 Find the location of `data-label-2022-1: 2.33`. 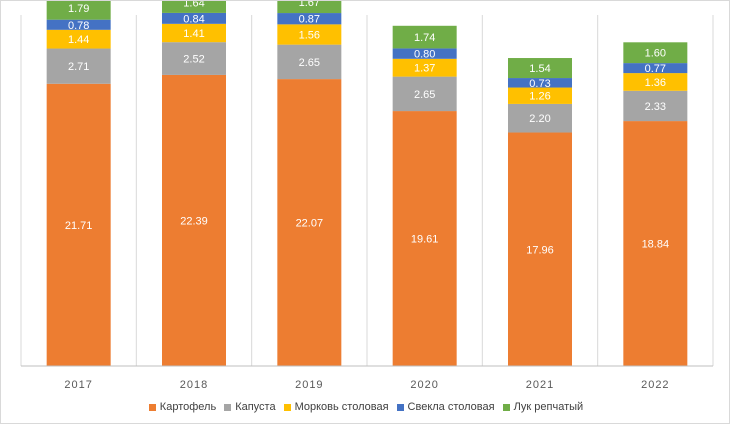

data-label-2022-1: 2.33 is located at coordinates (655, 107).